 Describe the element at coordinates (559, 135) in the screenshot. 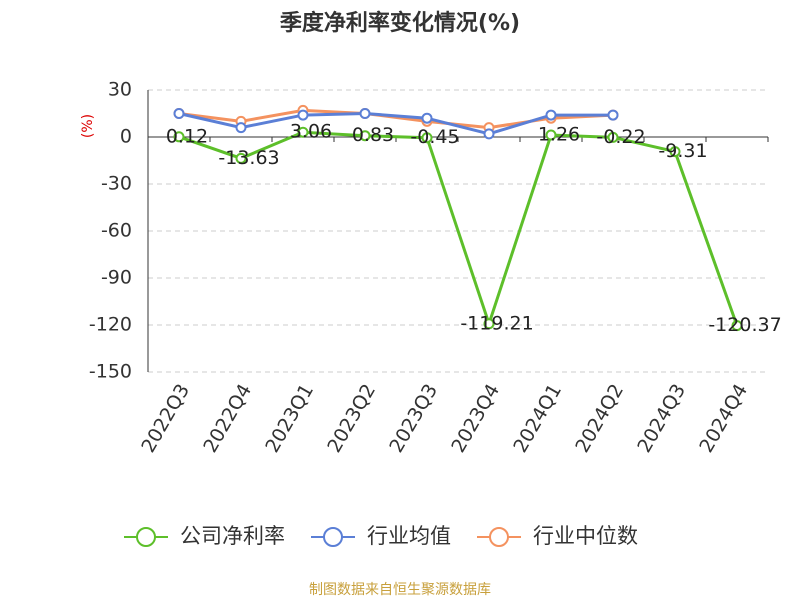

I see `data-label: 1.26` at that location.